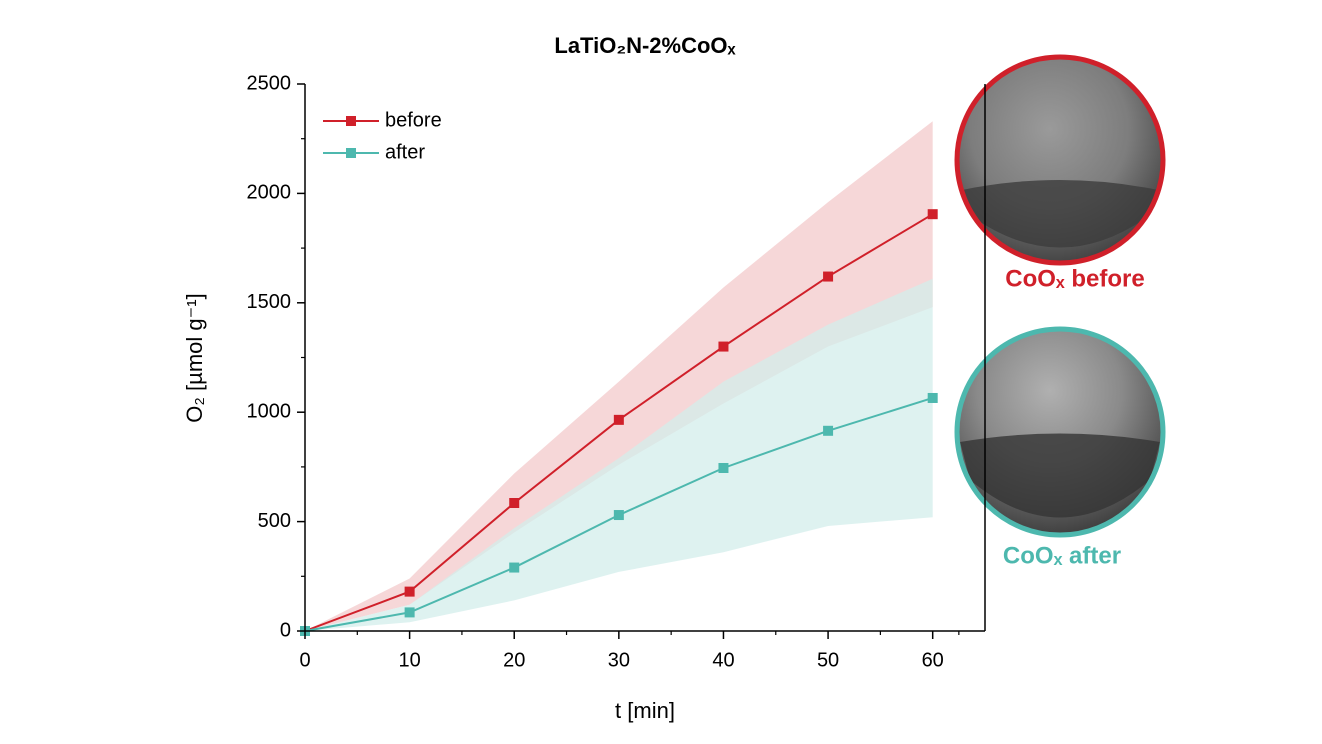  I want to click on legend-label: after, so click(405, 152).